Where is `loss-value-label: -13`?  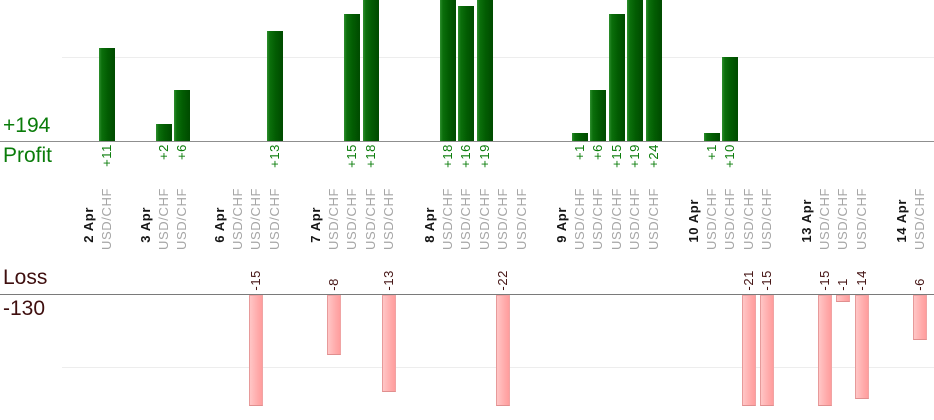
loss-value-label: -13 is located at coordinates (388, 280).